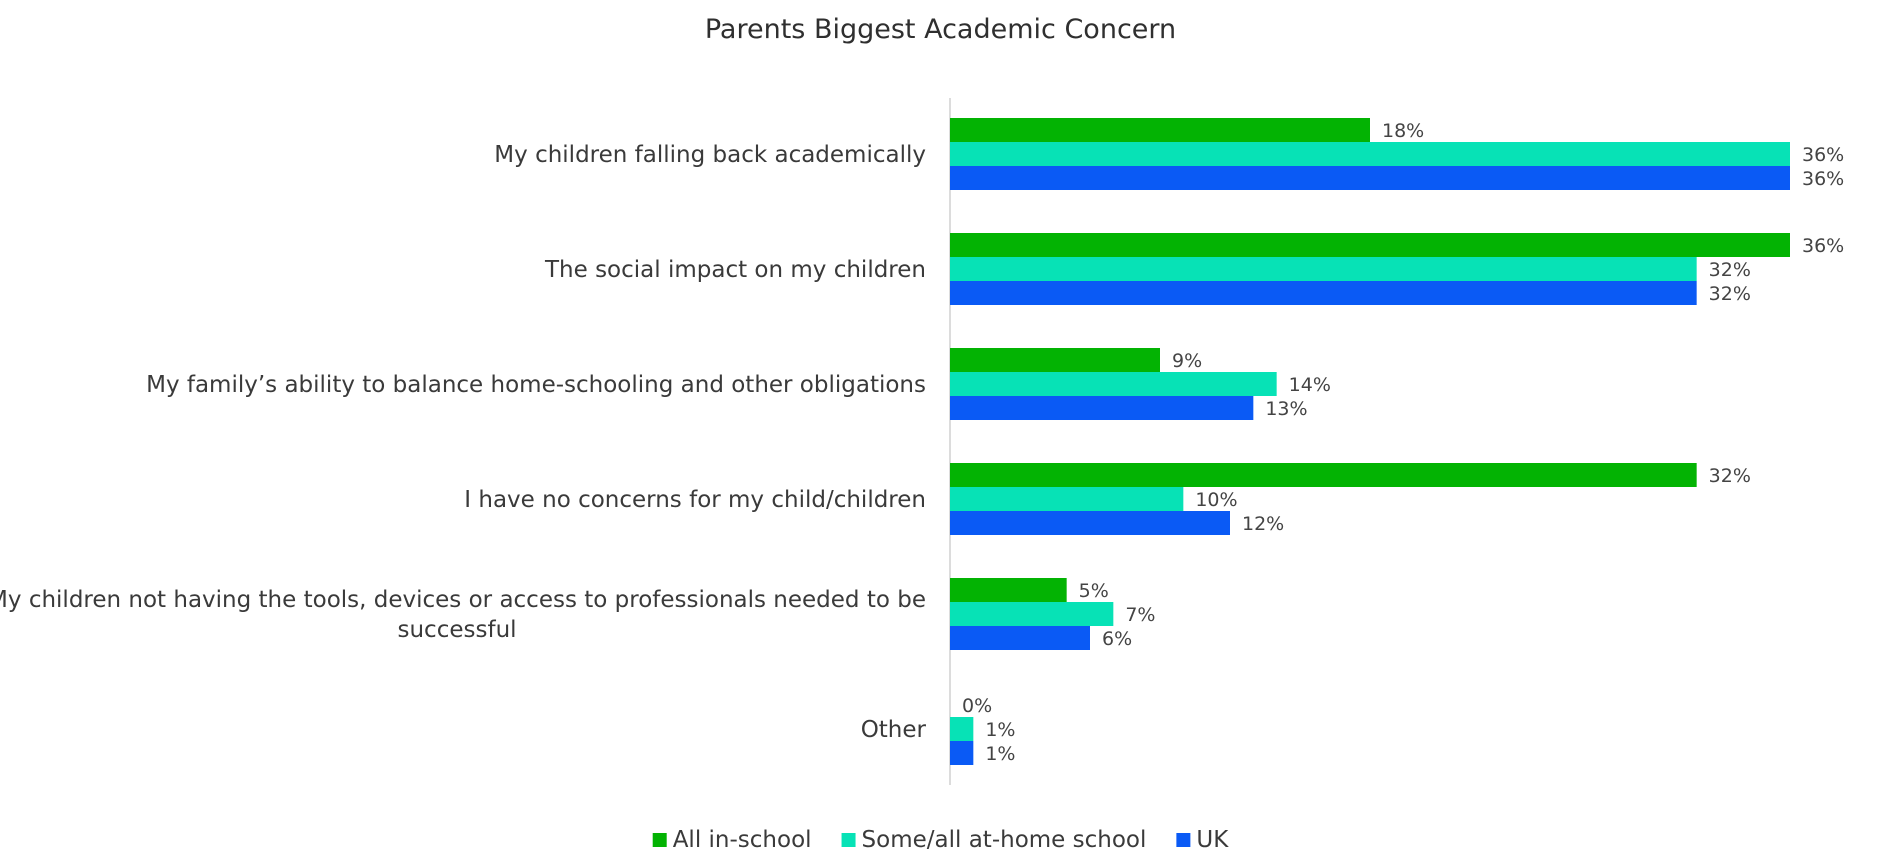  I want to click on legend-label: UK, so click(1212, 840).